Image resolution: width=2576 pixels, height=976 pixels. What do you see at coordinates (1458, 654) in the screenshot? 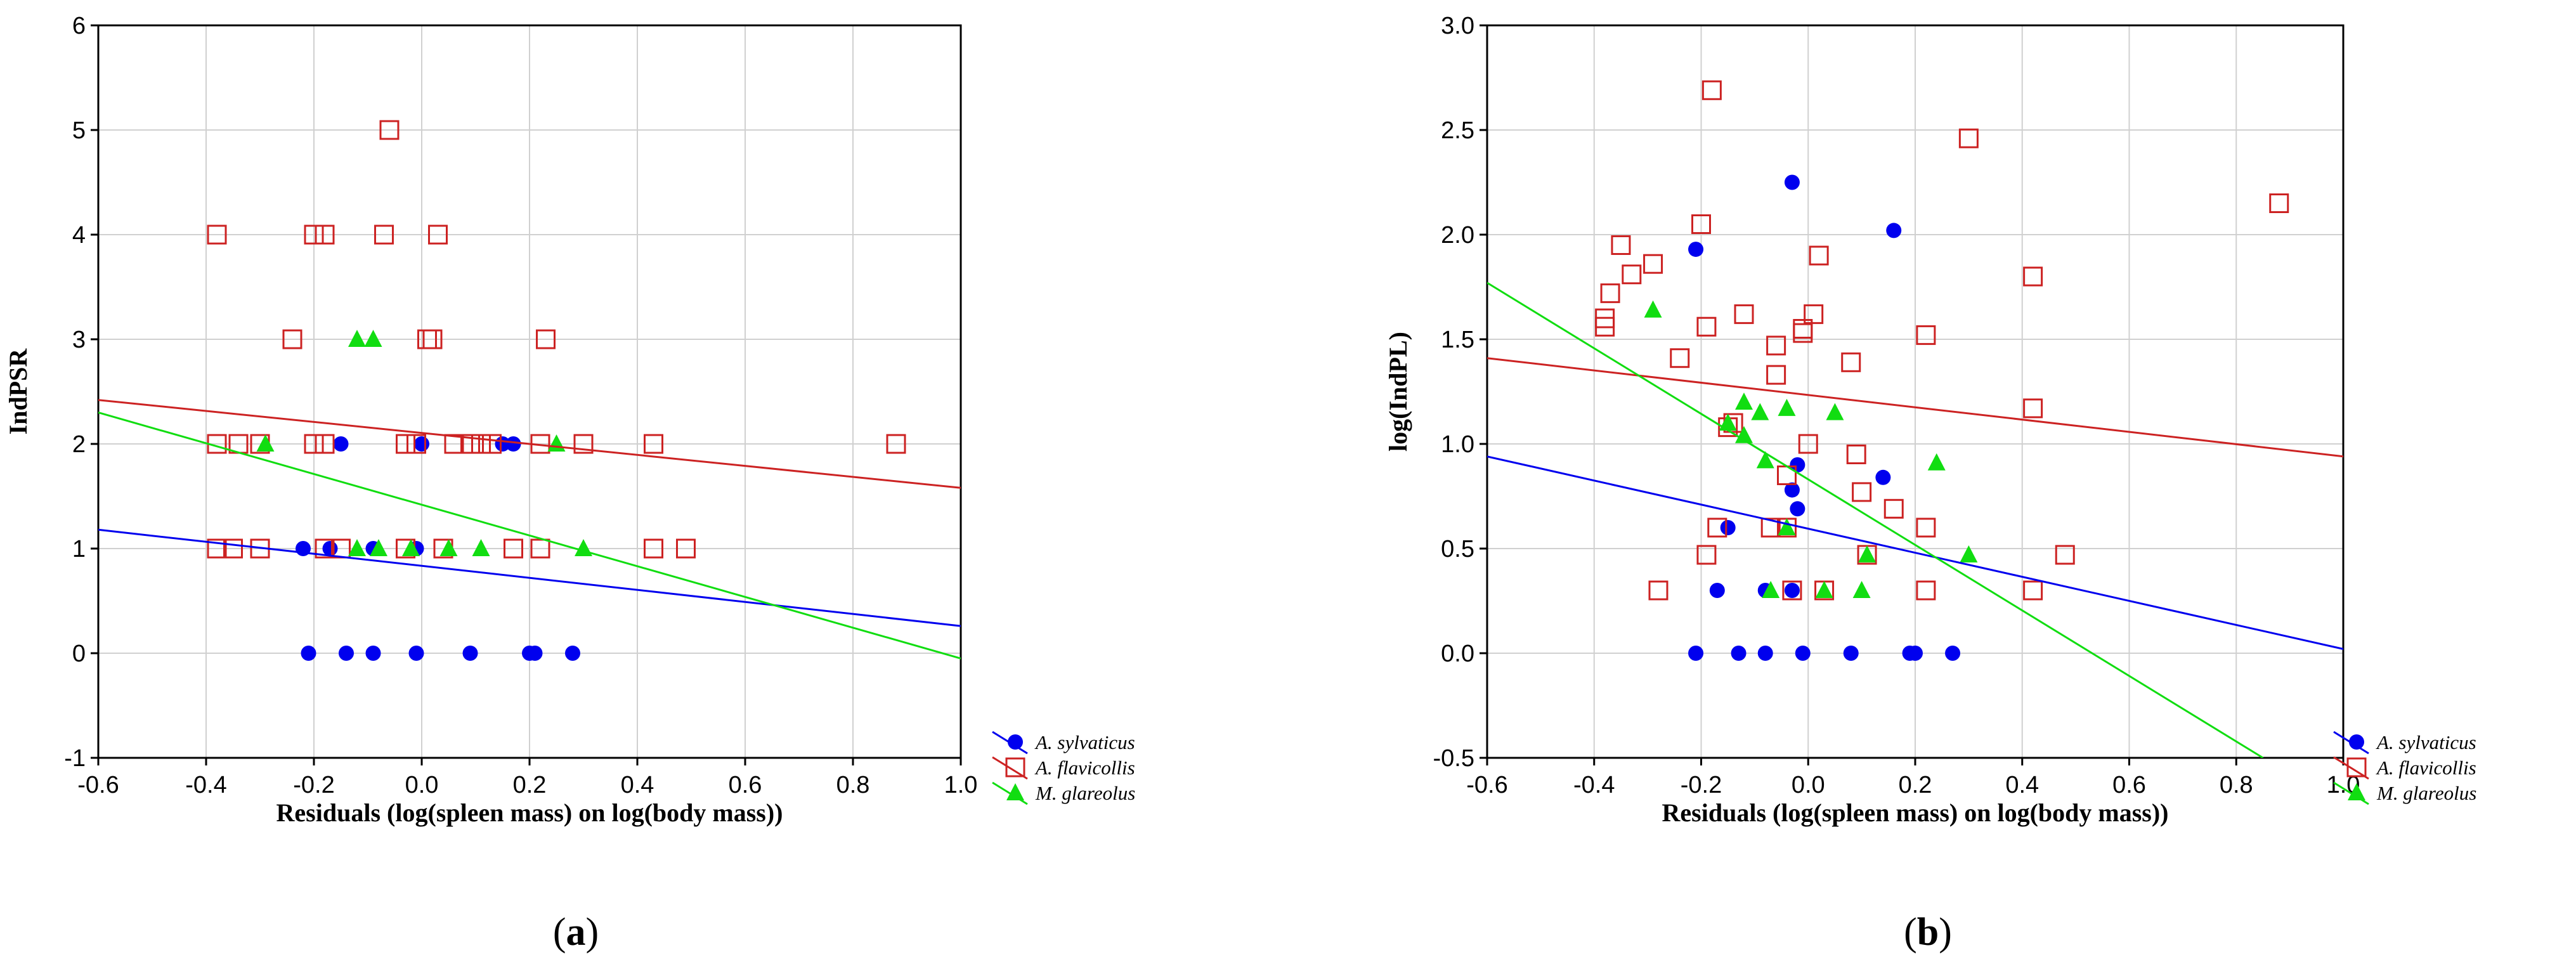
I see `y-tick-label: 0.0` at bounding box center [1458, 654].